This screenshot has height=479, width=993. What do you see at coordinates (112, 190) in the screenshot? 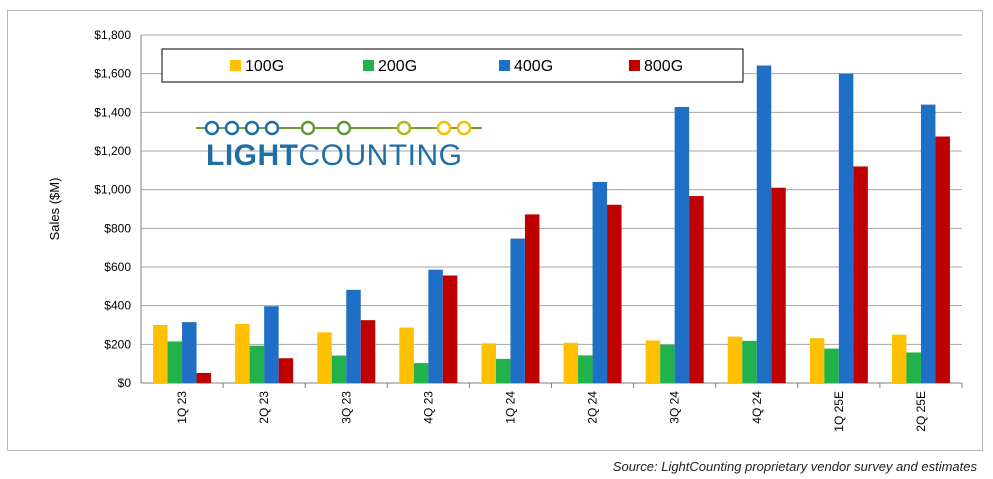
I see `y-tick-label: $1,000` at bounding box center [112, 190].